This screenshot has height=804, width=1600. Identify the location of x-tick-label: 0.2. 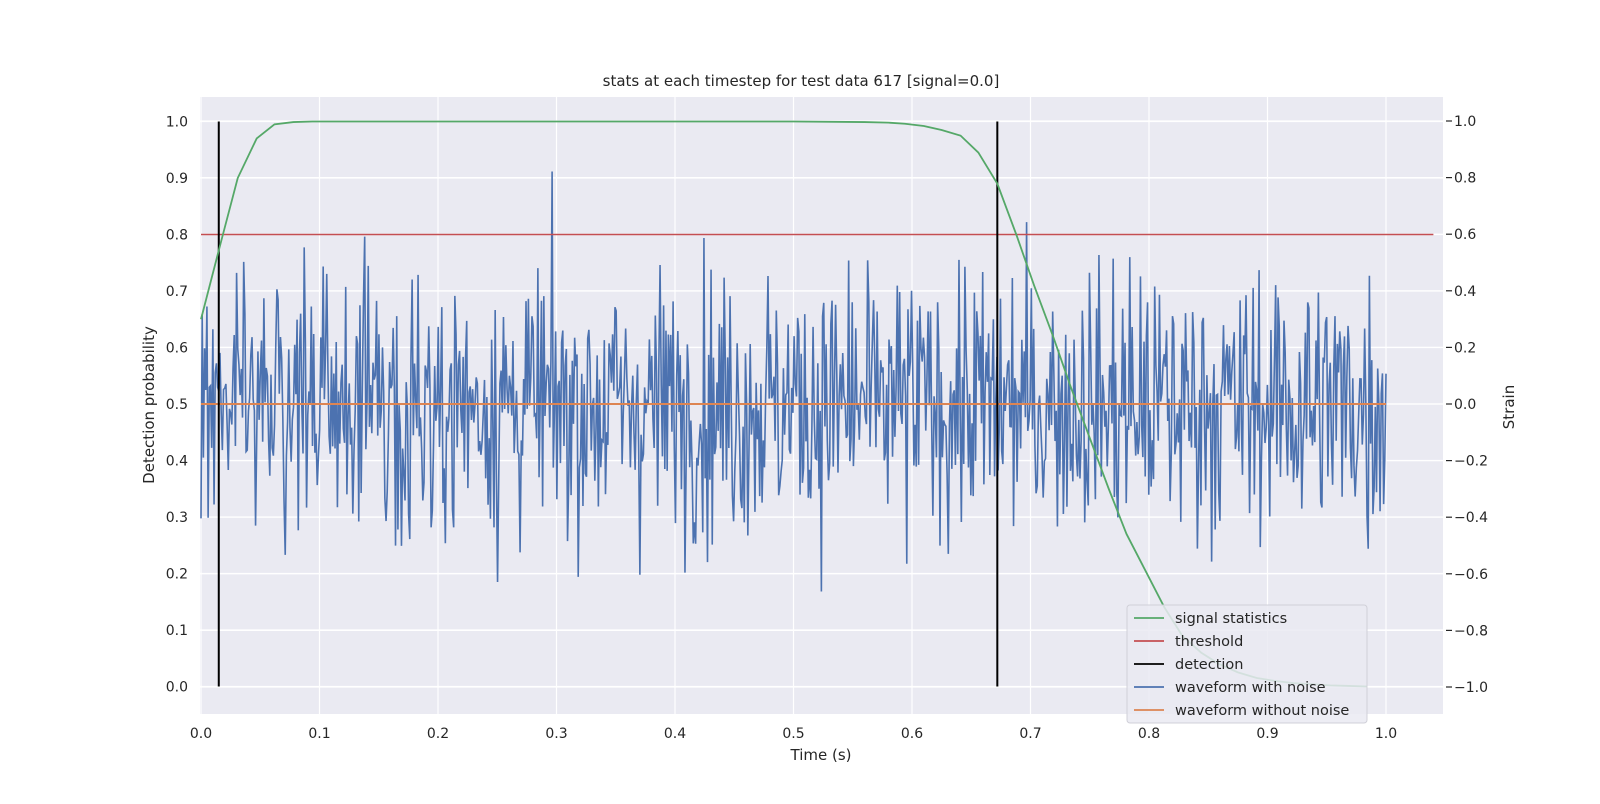
(438, 734).